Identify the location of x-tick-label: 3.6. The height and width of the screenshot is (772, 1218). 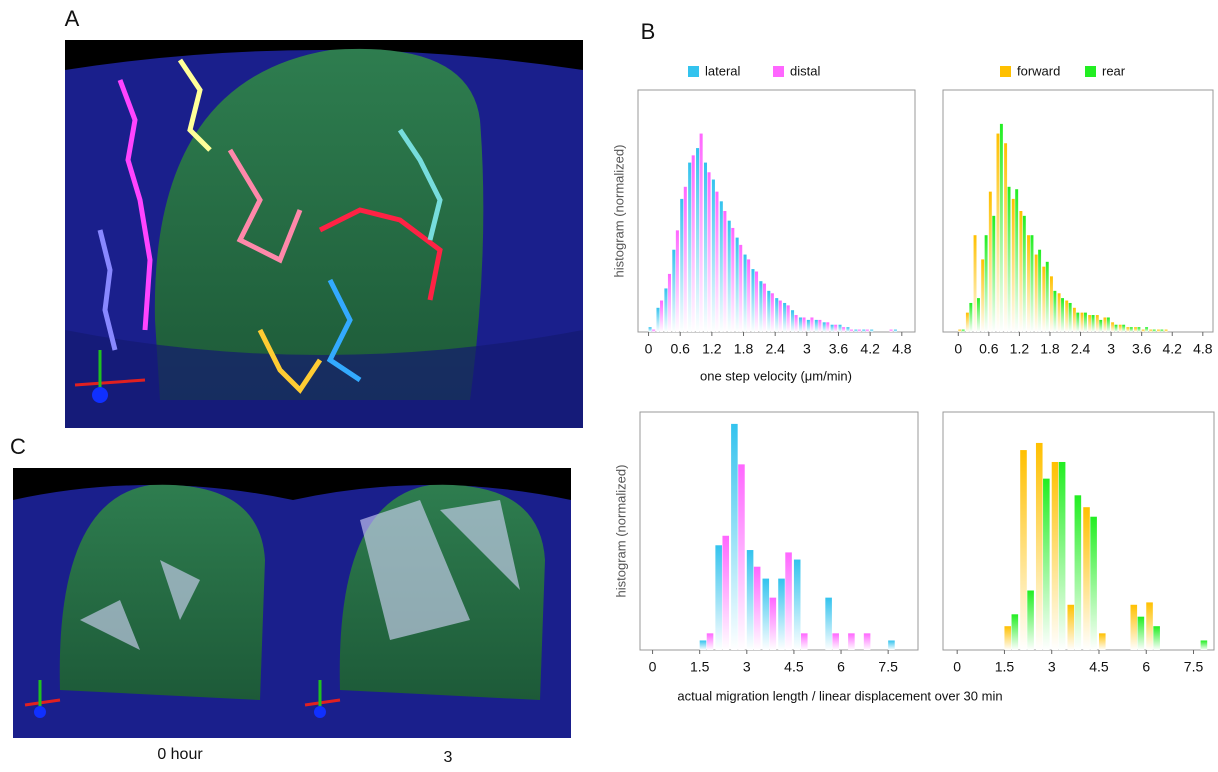
(1142, 349).